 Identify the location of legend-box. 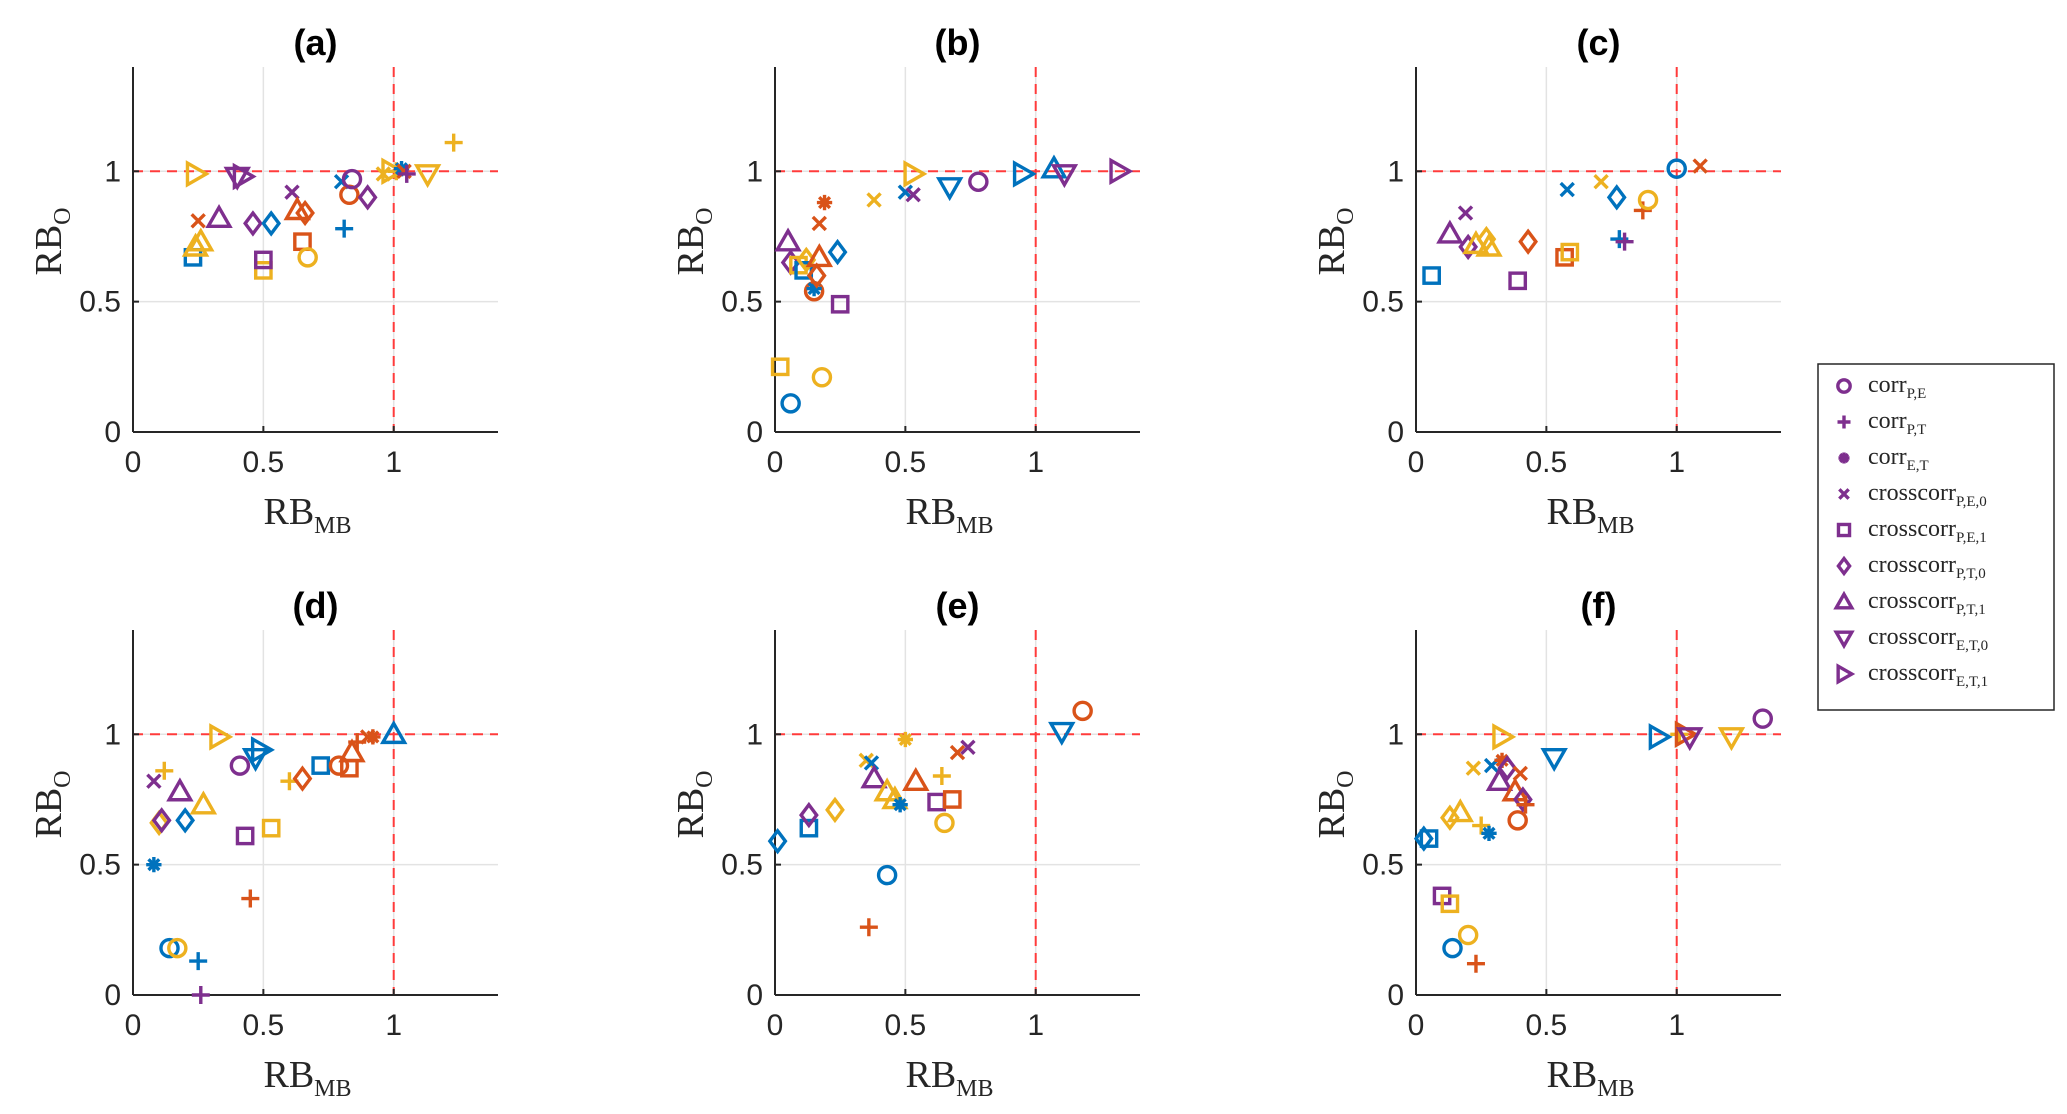
(1936, 537).